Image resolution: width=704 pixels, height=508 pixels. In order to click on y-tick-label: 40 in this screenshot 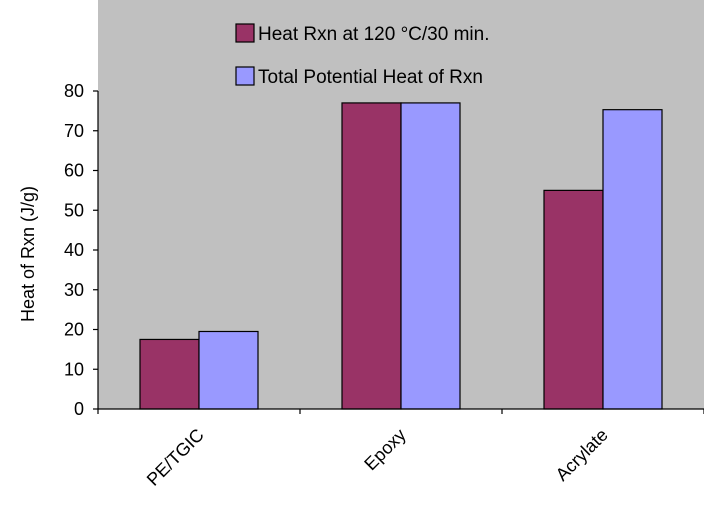, I will do `click(74, 250)`.